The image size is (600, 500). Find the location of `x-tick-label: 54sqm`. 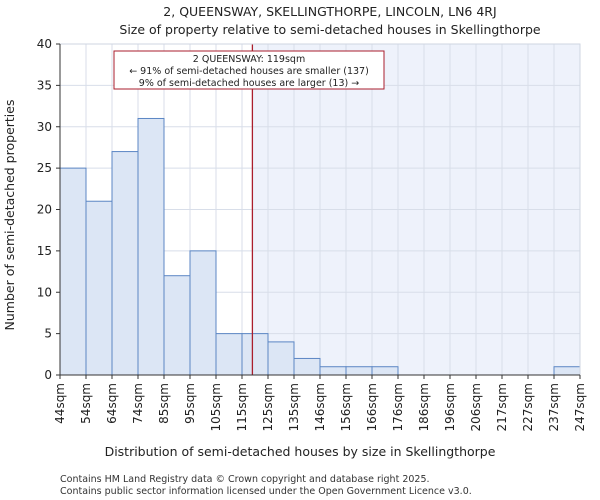

x-tick-label: 54sqm is located at coordinates (86, 403).